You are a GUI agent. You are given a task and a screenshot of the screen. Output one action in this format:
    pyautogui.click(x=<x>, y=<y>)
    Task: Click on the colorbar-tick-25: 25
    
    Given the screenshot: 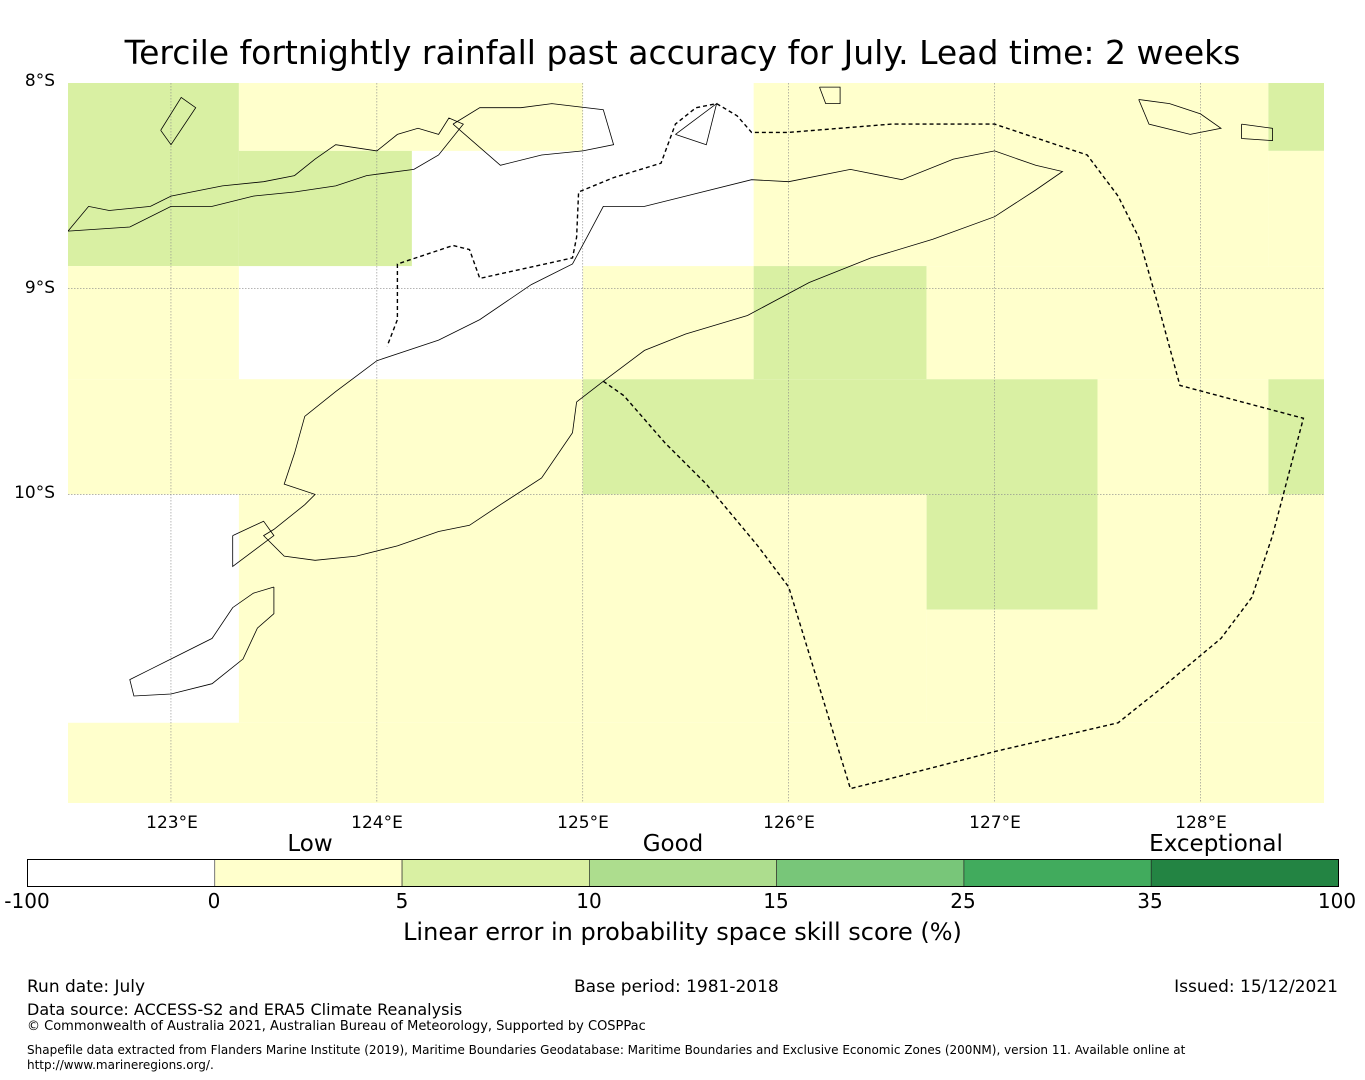 What is the action you would take?
    pyautogui.click(x=963, y=901)
    